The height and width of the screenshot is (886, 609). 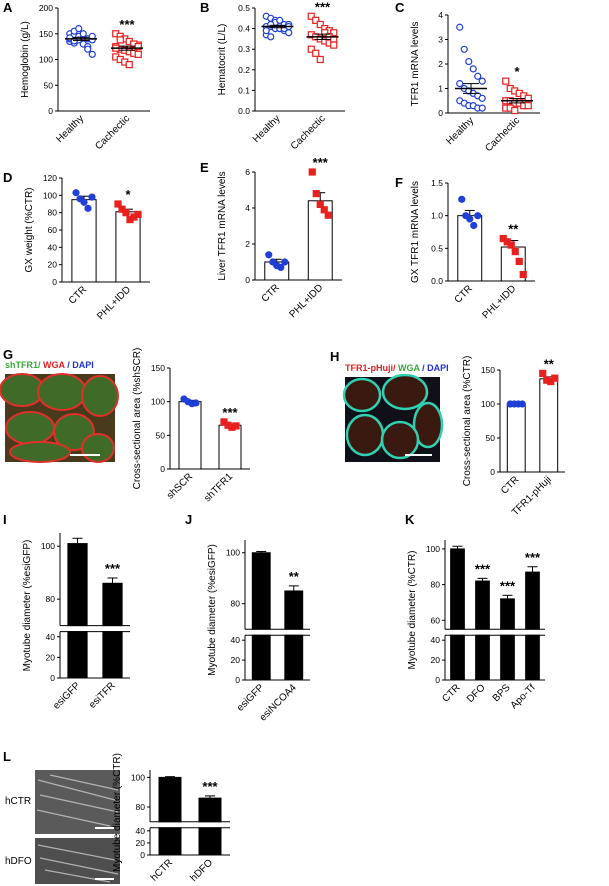 I want to click on y-axis-label: GX TFR1 mRNA levels, so click(x=415, y=232).